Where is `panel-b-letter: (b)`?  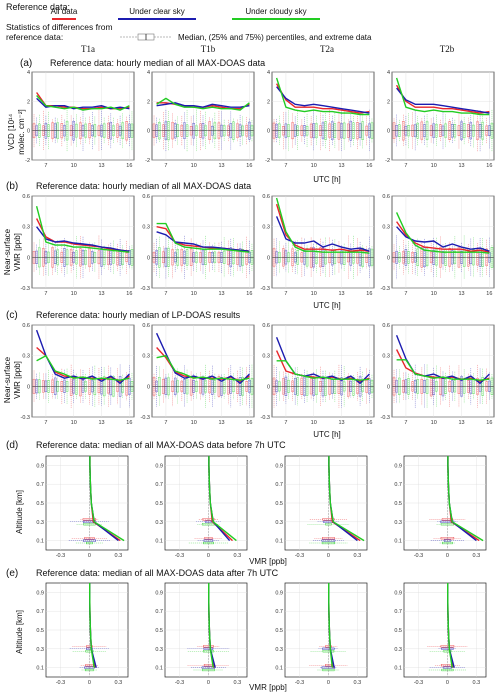 panel-b-letter: (b) is located at coordinates (12, 186).